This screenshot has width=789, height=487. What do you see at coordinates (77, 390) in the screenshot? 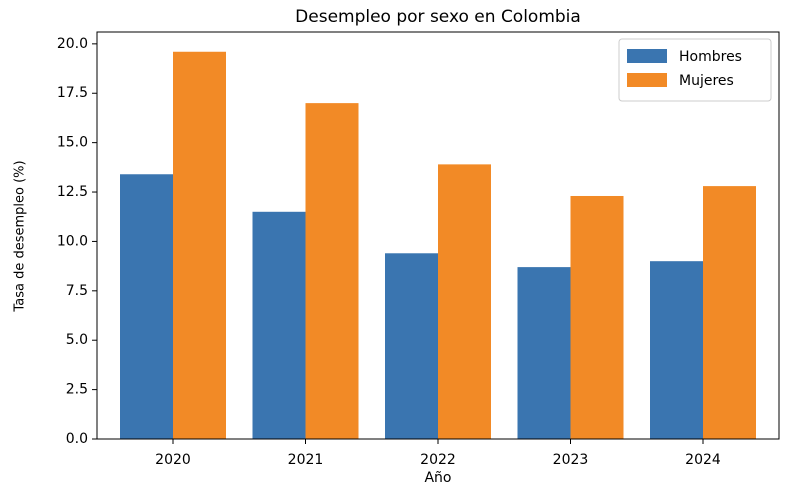
I see `y-tick-label: 2.5` at bounding box center [77, 390].